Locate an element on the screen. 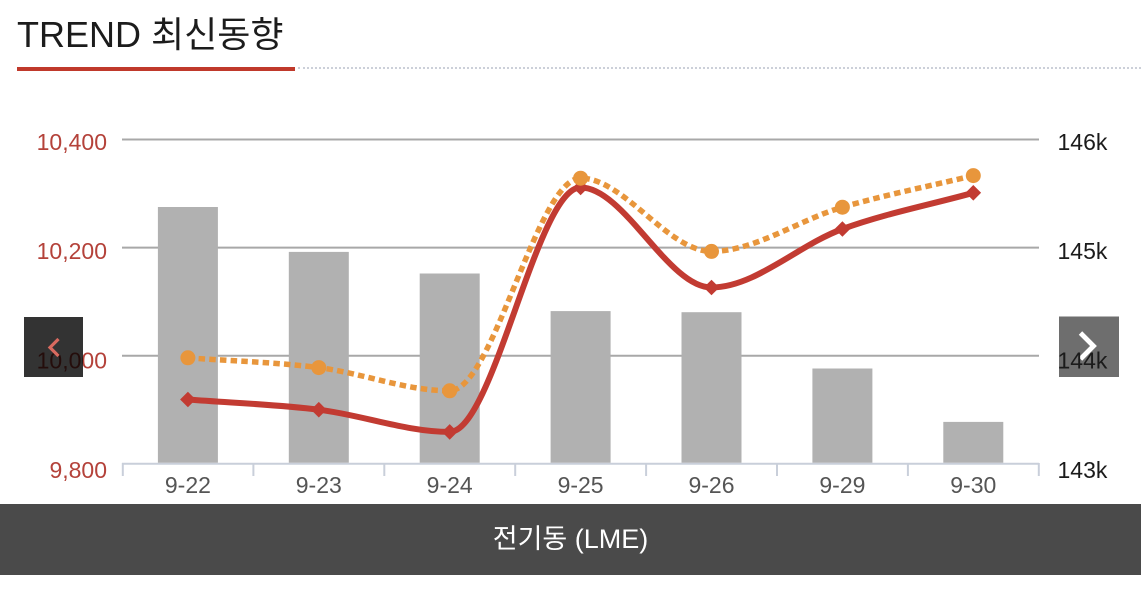 The image size is (1141, 592). svg-text: 9-22 is located at coordinates (188, 485).